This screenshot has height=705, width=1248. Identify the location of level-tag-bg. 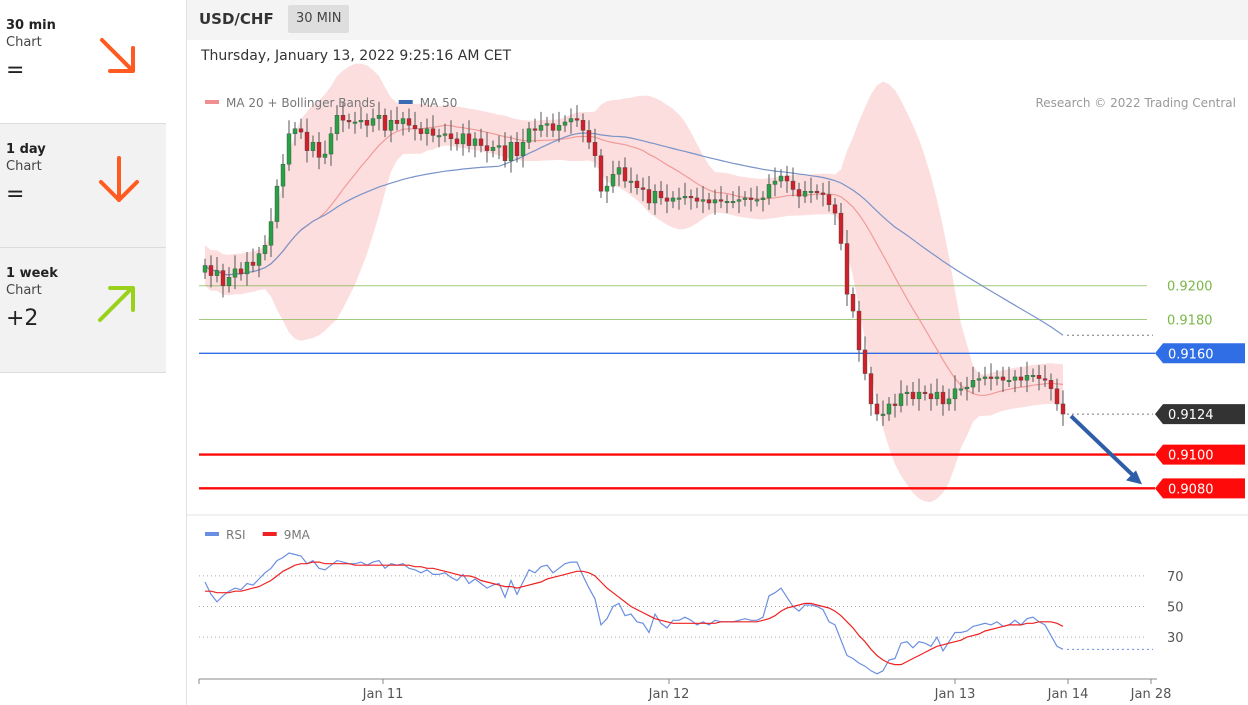
(1200, 353).